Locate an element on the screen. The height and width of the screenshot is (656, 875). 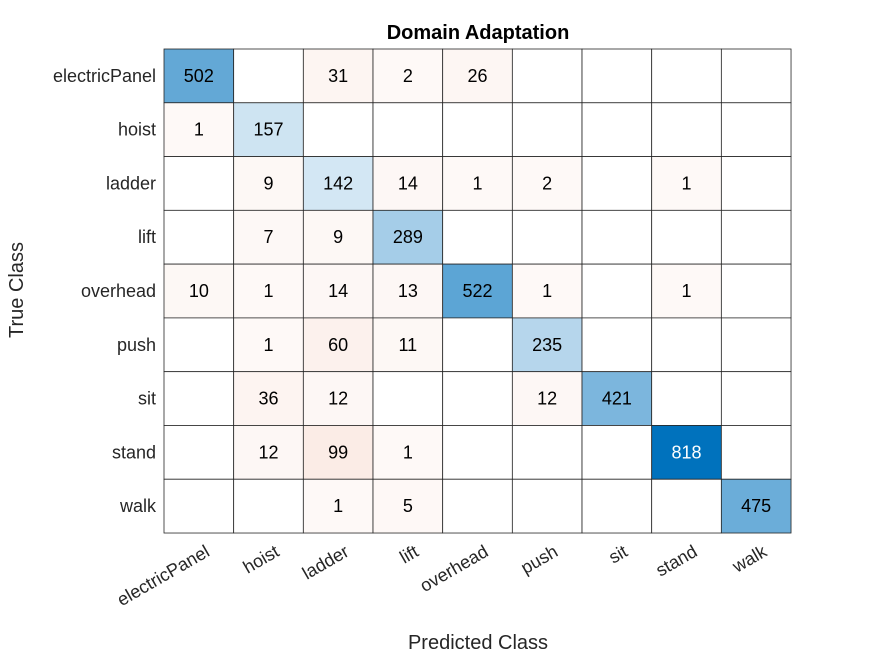
x-tick-label: walk is located at coordinates (749, 559).